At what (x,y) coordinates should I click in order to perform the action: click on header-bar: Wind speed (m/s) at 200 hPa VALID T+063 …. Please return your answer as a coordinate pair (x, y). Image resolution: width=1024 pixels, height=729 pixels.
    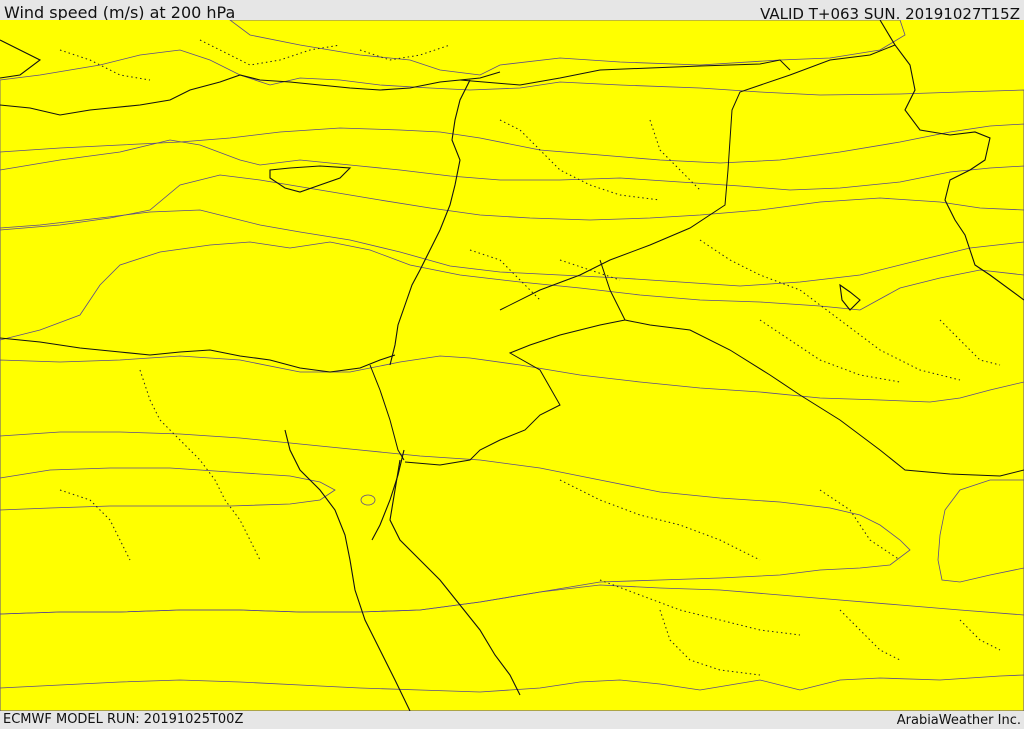
    Looking at the image, I should click on (512, 11).